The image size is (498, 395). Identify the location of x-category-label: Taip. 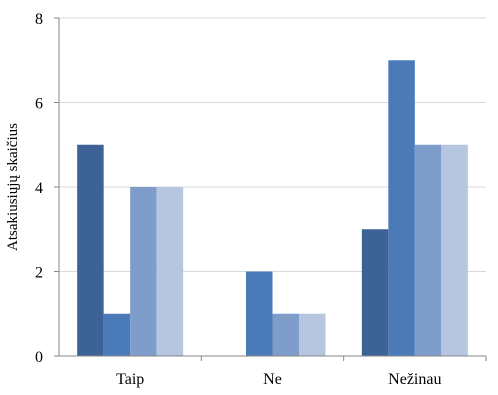
(130, 379).